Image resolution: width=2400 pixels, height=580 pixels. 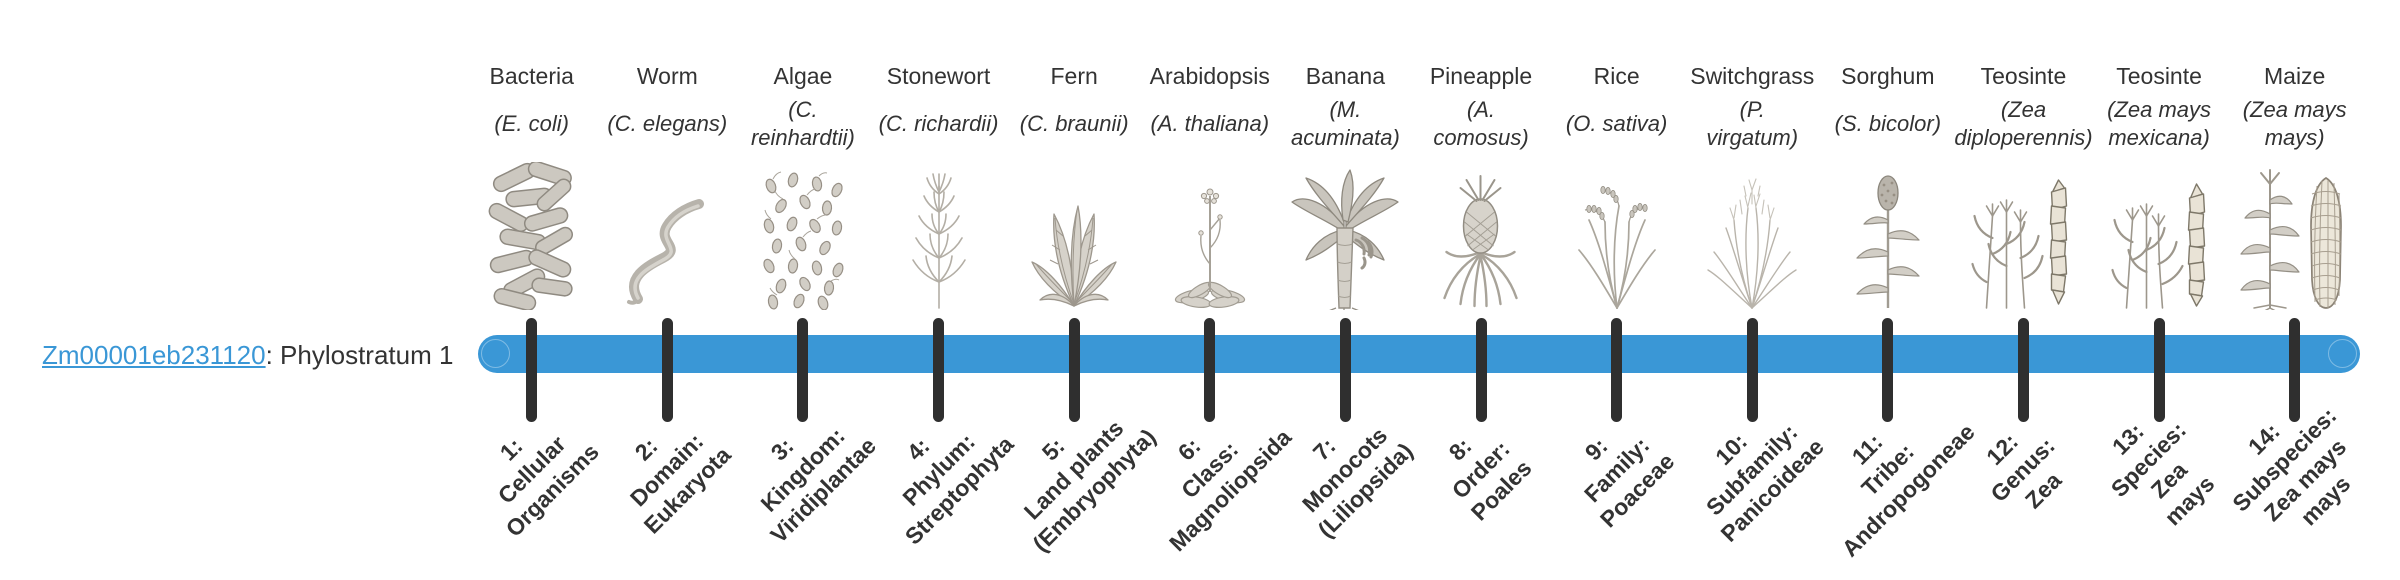 I want to click on maize-icon, so click(x=2295, y=237).